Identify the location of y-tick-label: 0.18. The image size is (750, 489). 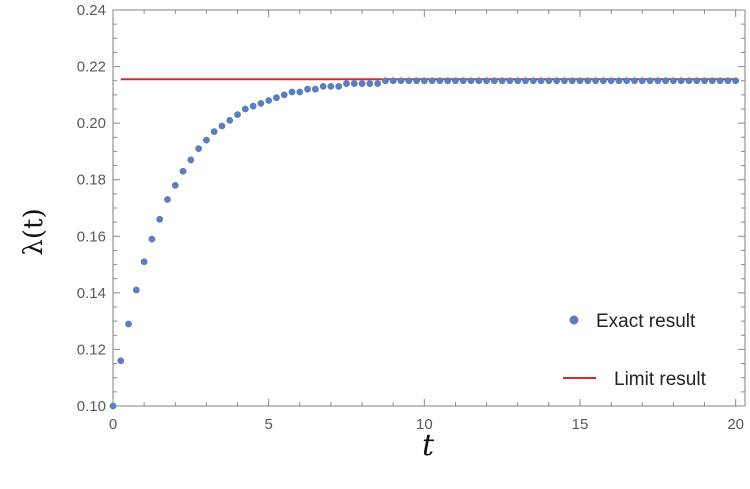
(91, 180).